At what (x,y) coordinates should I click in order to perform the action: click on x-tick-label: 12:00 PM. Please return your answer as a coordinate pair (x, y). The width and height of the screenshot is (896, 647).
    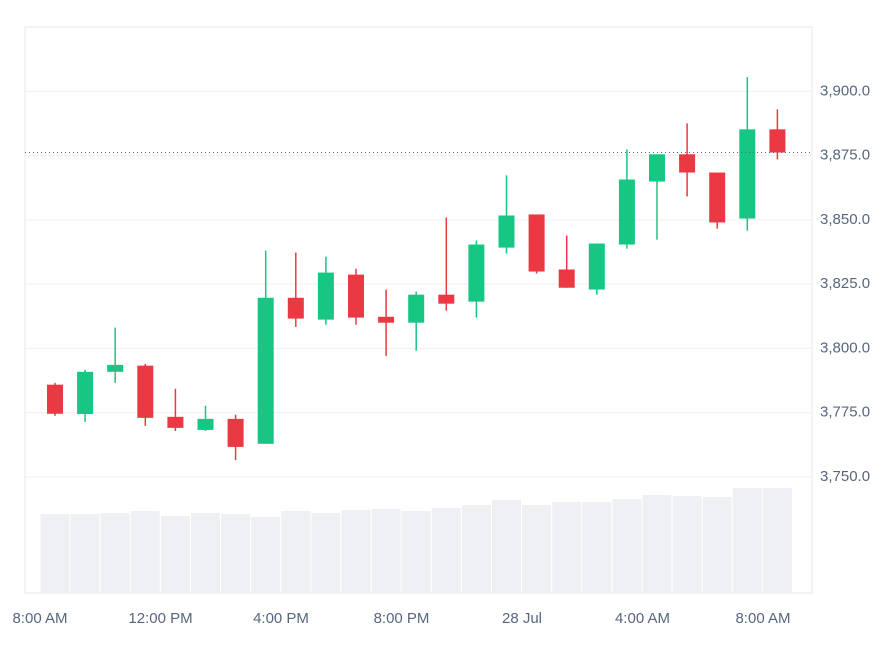
    Looking at the image, I should click on (160, 618).